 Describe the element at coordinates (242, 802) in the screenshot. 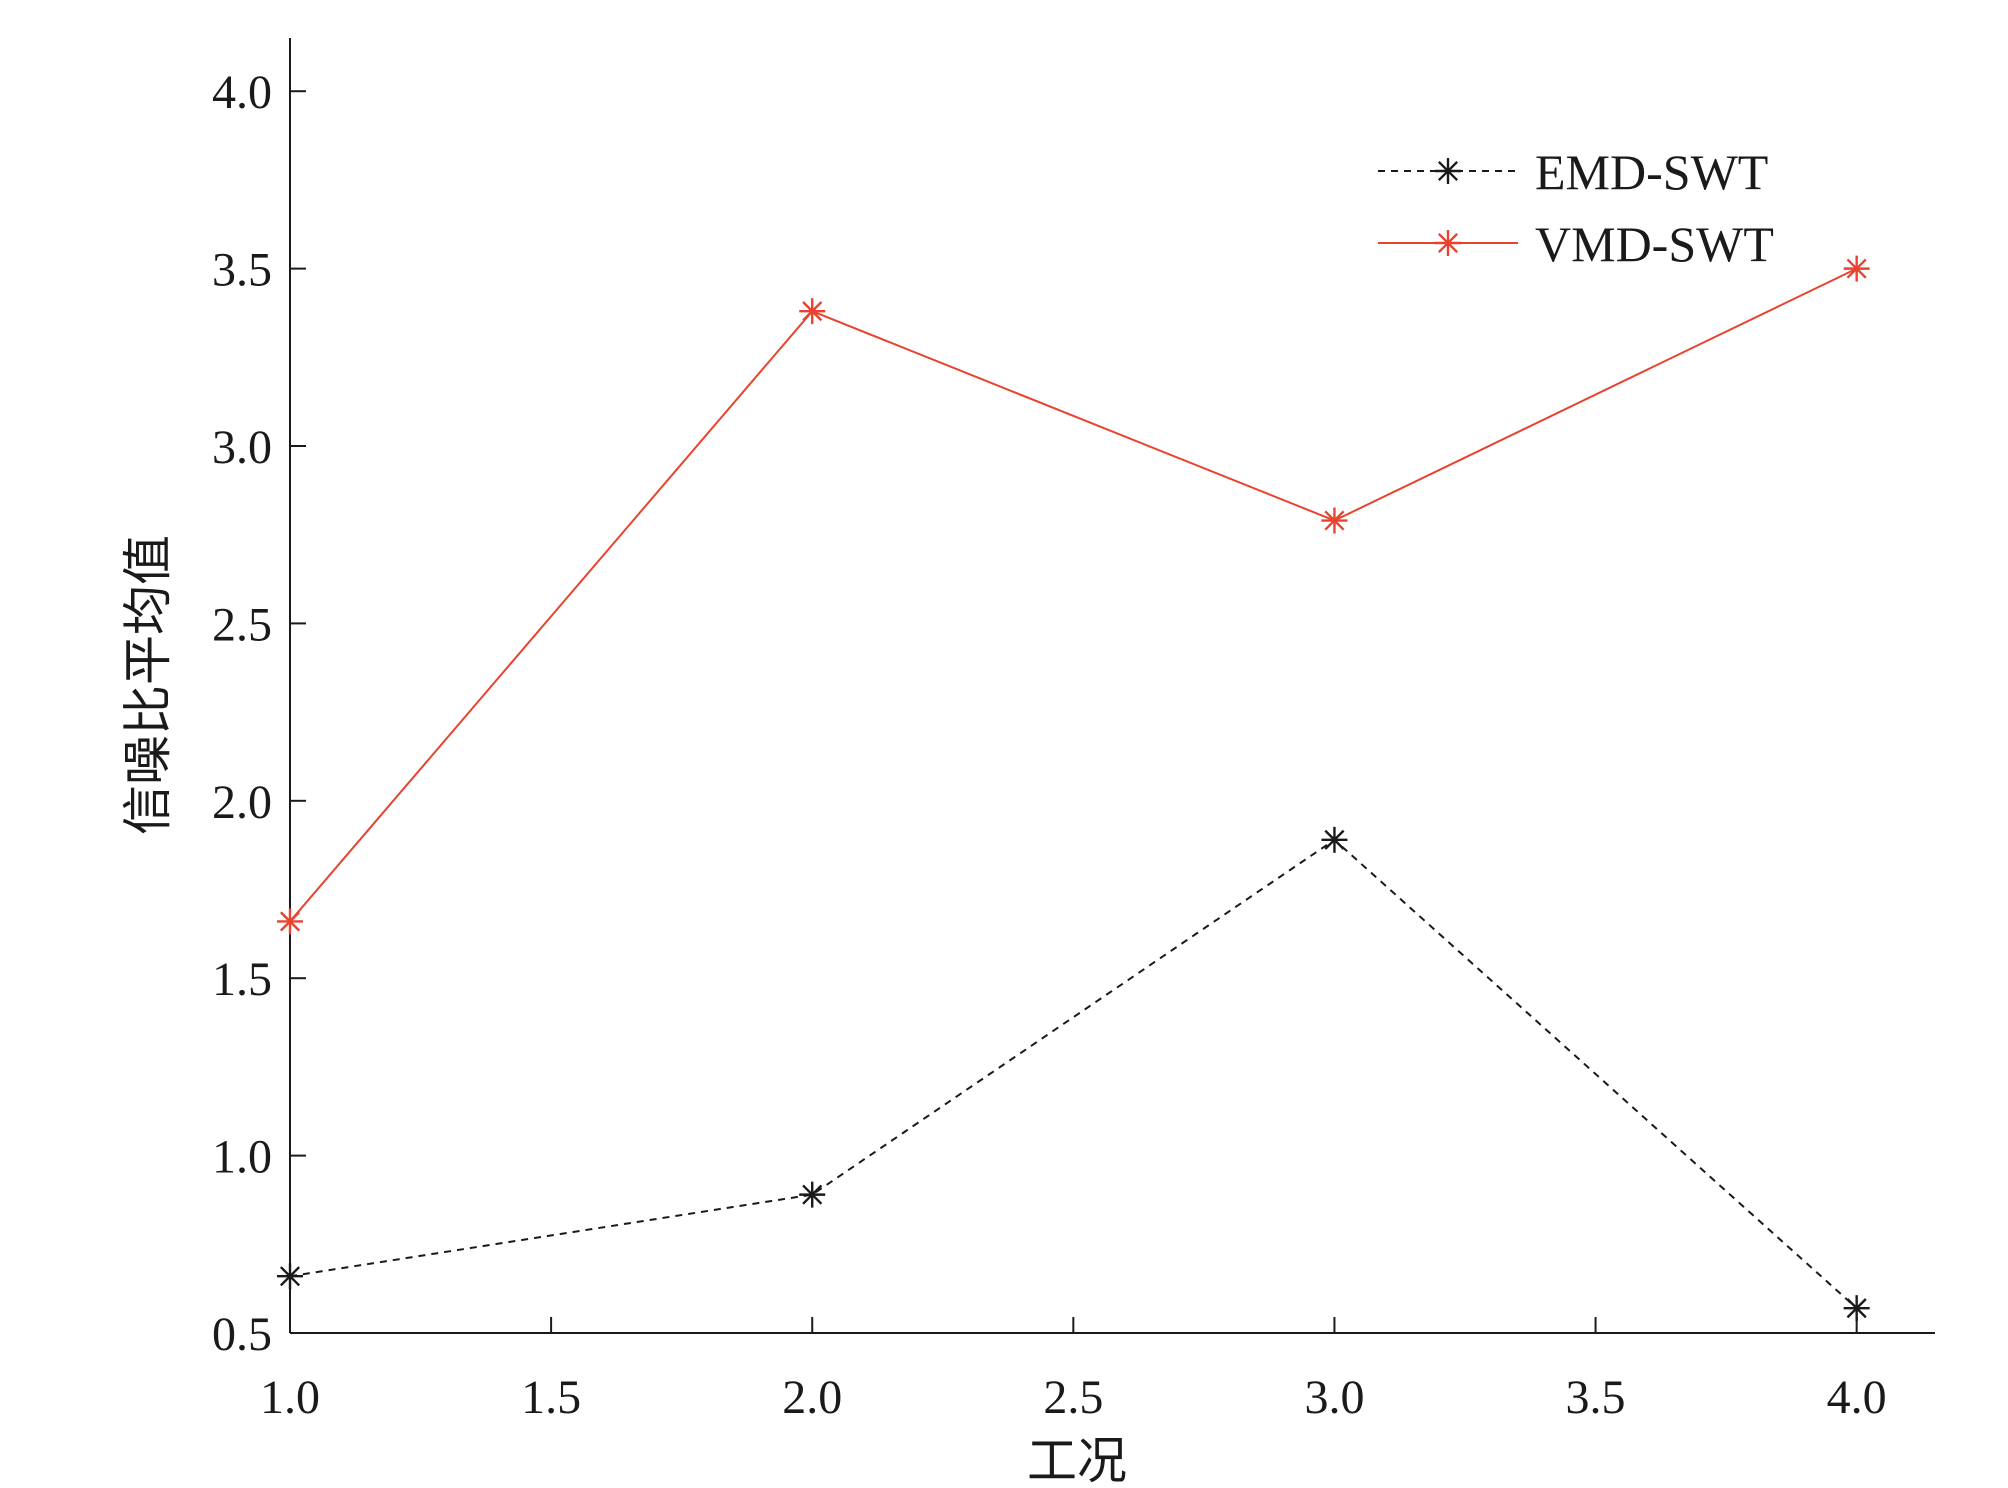

I see `y-tick-label: 2.0` at that location.